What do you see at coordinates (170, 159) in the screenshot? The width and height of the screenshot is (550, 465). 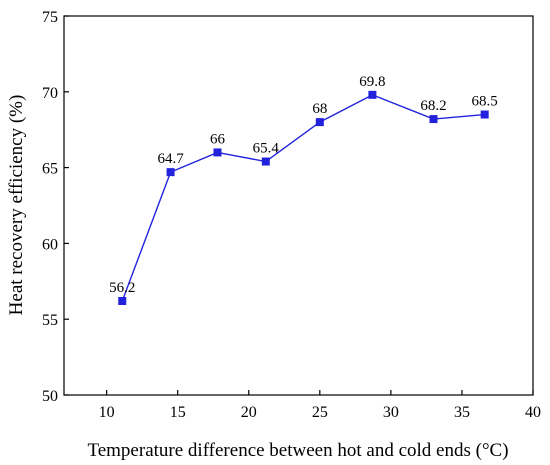 I see `data-label: 64.7` at bounding box center [170, 159].